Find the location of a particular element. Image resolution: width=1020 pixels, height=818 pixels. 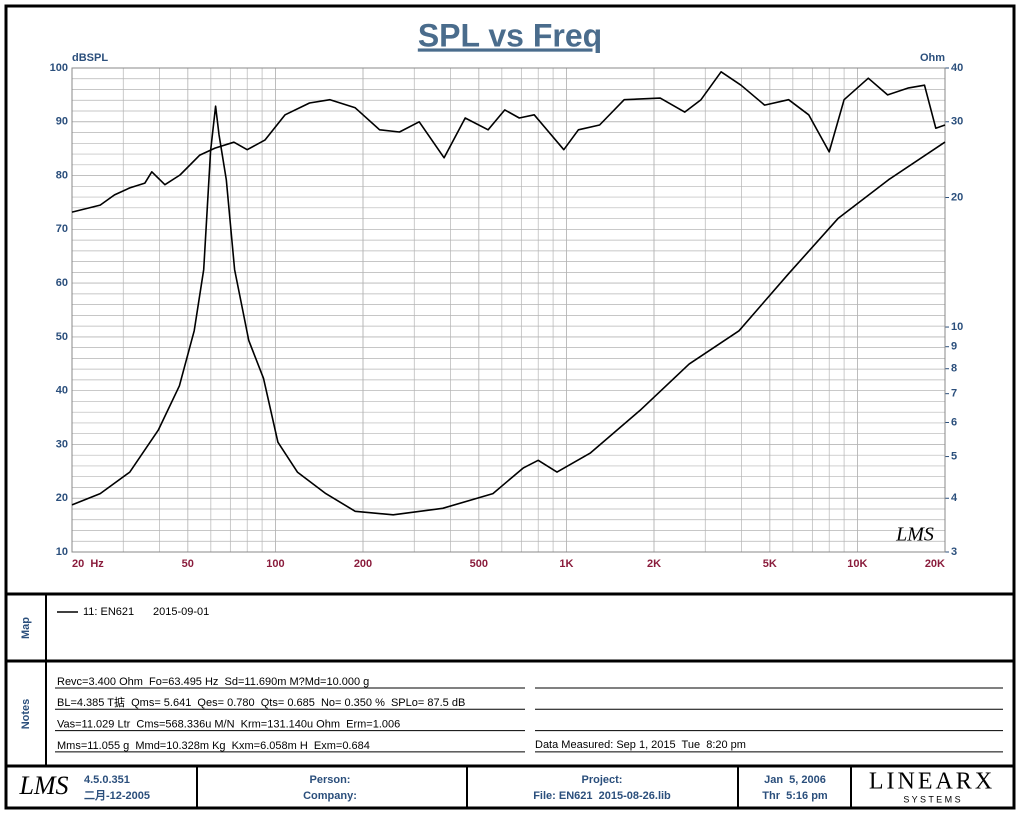

project: Project: is located at coordinates (602, 780).